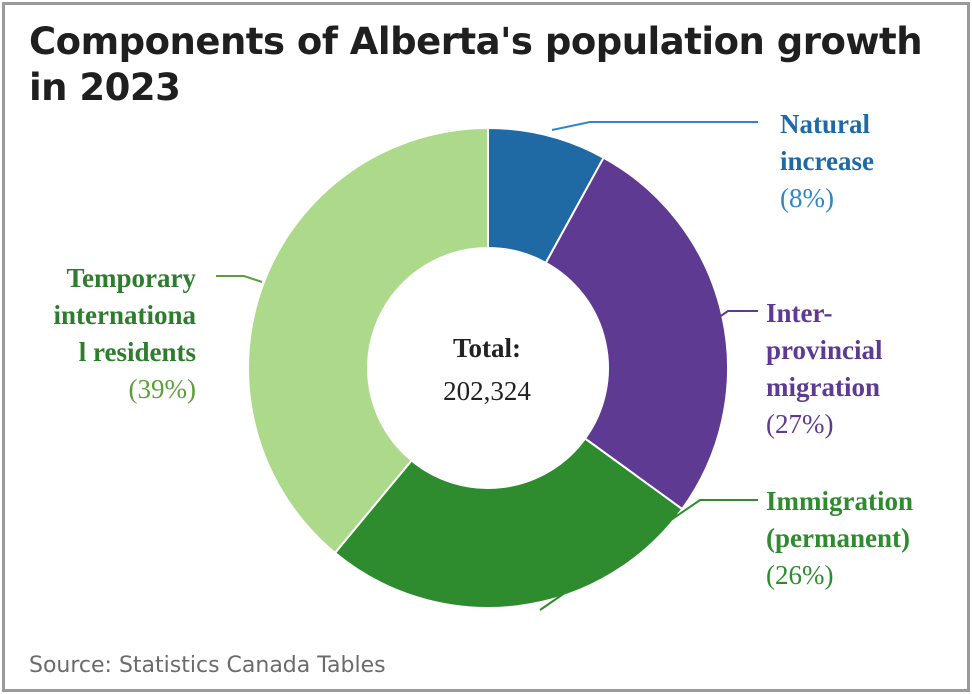 The width and height of the screenshot is (972, 694). I want to click on leader-immigration-permanent, so click(648, 555).